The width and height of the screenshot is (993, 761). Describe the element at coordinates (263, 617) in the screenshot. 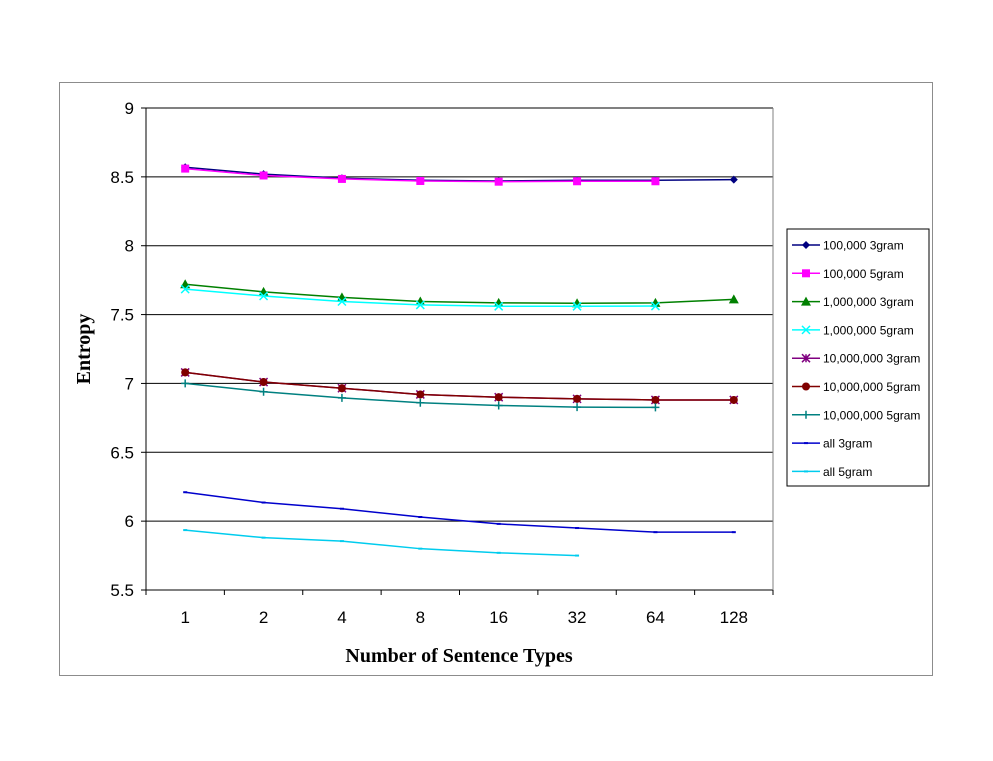

I see `x-tick-label: 2` at that location.